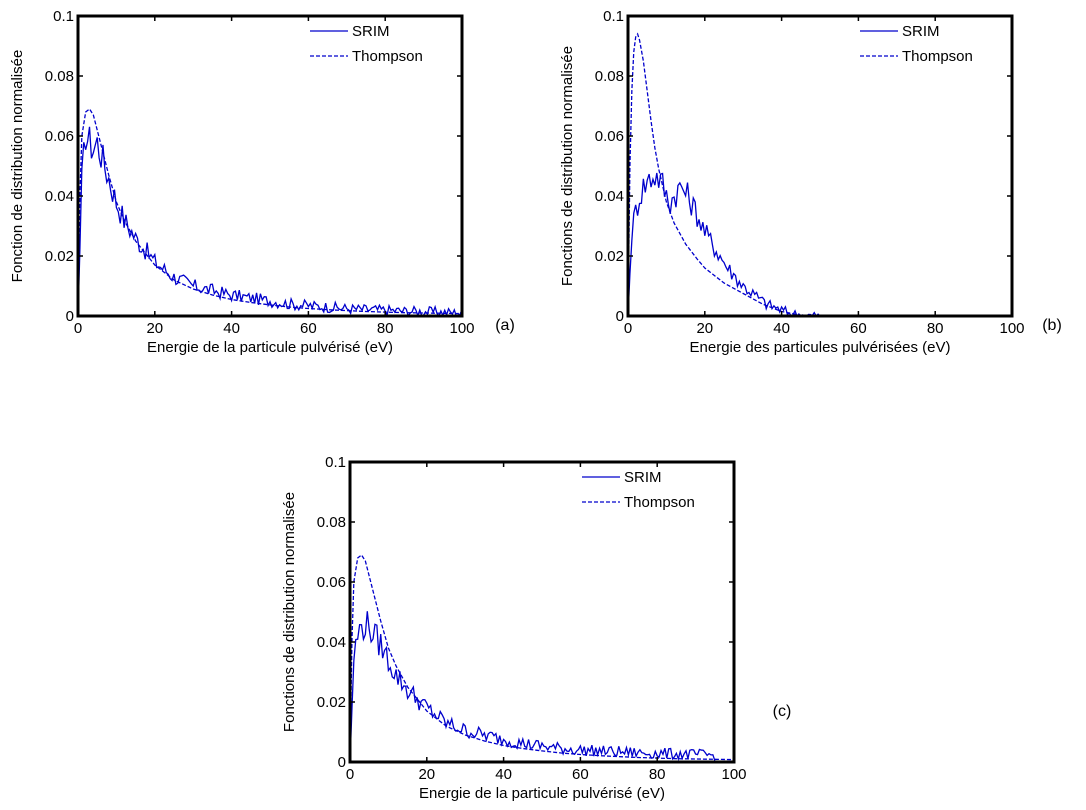 The height and width of the screenshot is (810, 1086). I want to click on panel-label: (a), so click(505, 325).